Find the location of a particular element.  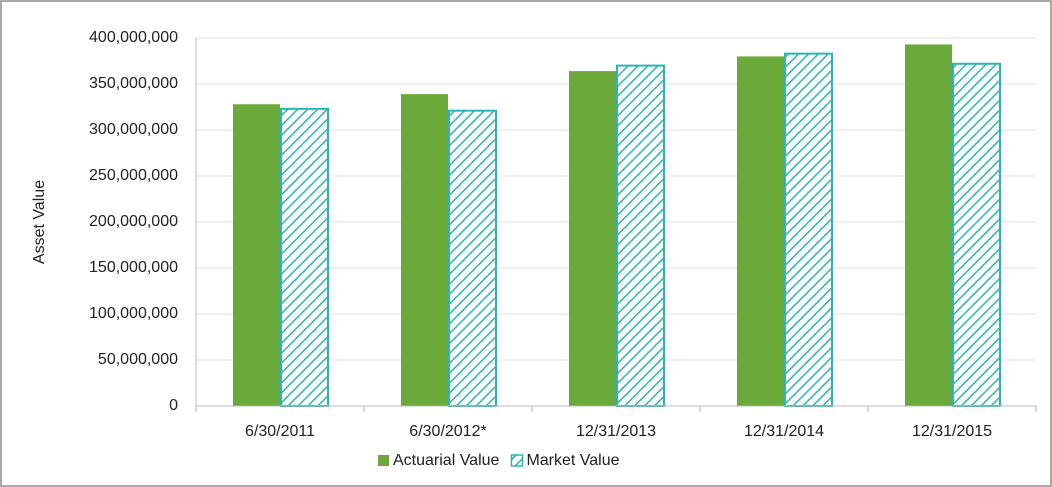

y-tick-label: 0 is located at coordinates (173, 405).